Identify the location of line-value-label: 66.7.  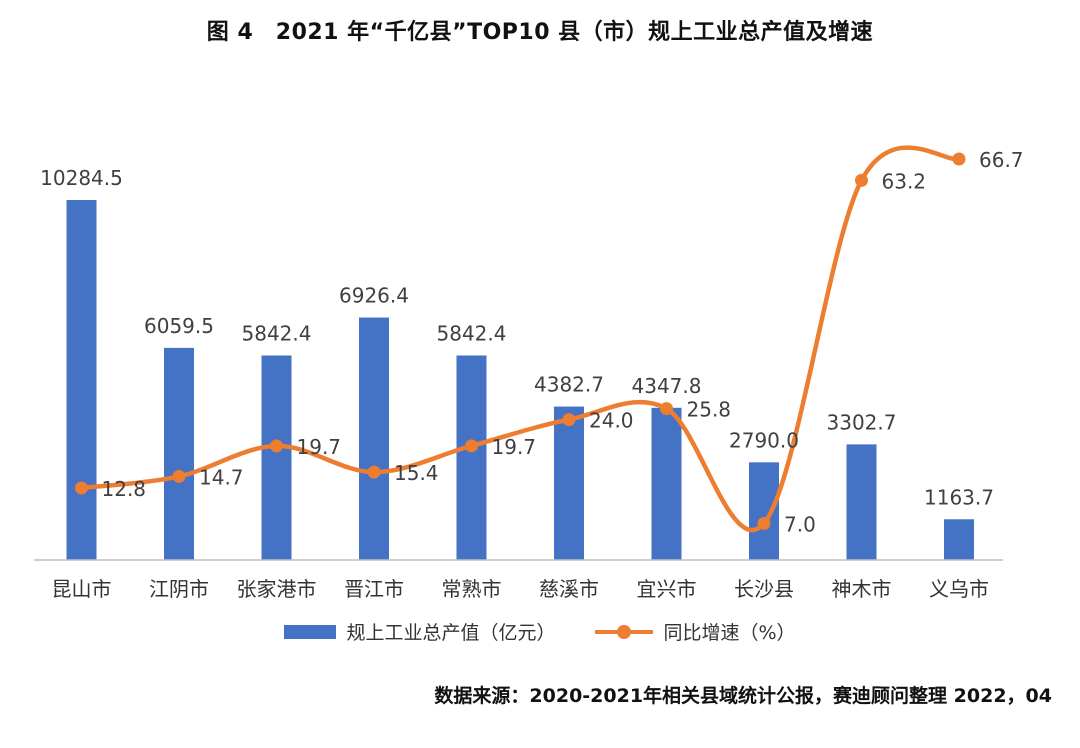
(1001, 160).